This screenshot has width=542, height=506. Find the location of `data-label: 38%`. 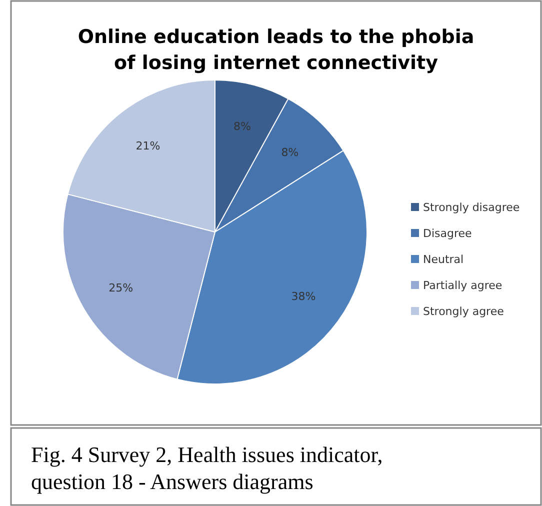

data-label: 38% is located at coordinates (303, 297).